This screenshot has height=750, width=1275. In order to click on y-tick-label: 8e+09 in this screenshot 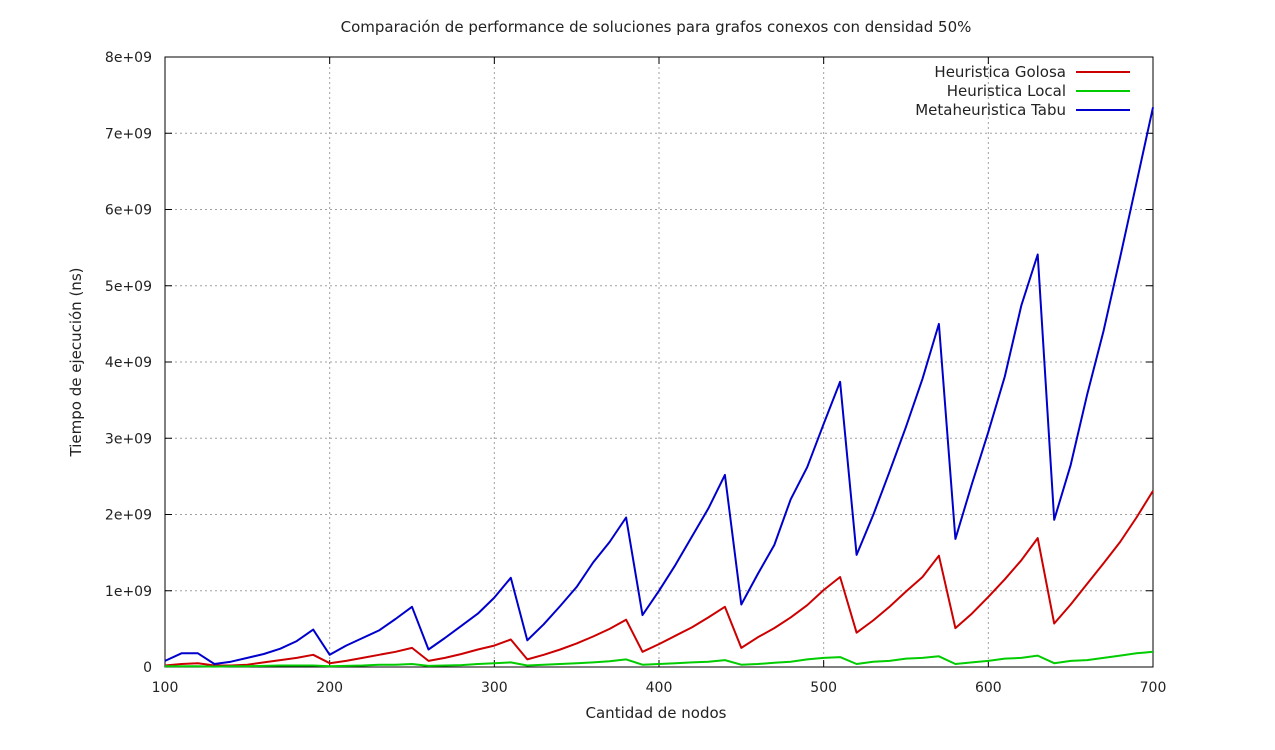, I will do `click(128, 58)`.